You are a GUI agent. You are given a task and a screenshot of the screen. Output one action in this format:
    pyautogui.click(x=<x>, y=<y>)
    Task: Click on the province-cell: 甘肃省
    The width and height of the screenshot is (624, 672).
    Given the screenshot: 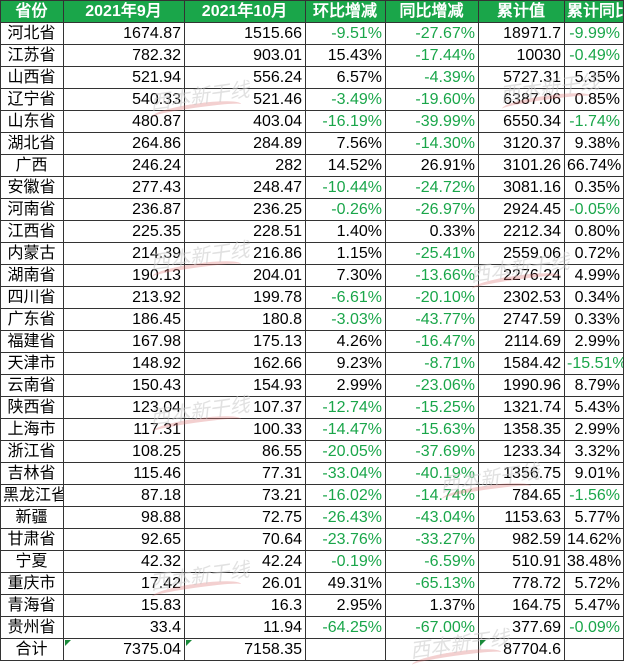 What is the action you would take?
    pyautogui.click(x=32, y=539)
    